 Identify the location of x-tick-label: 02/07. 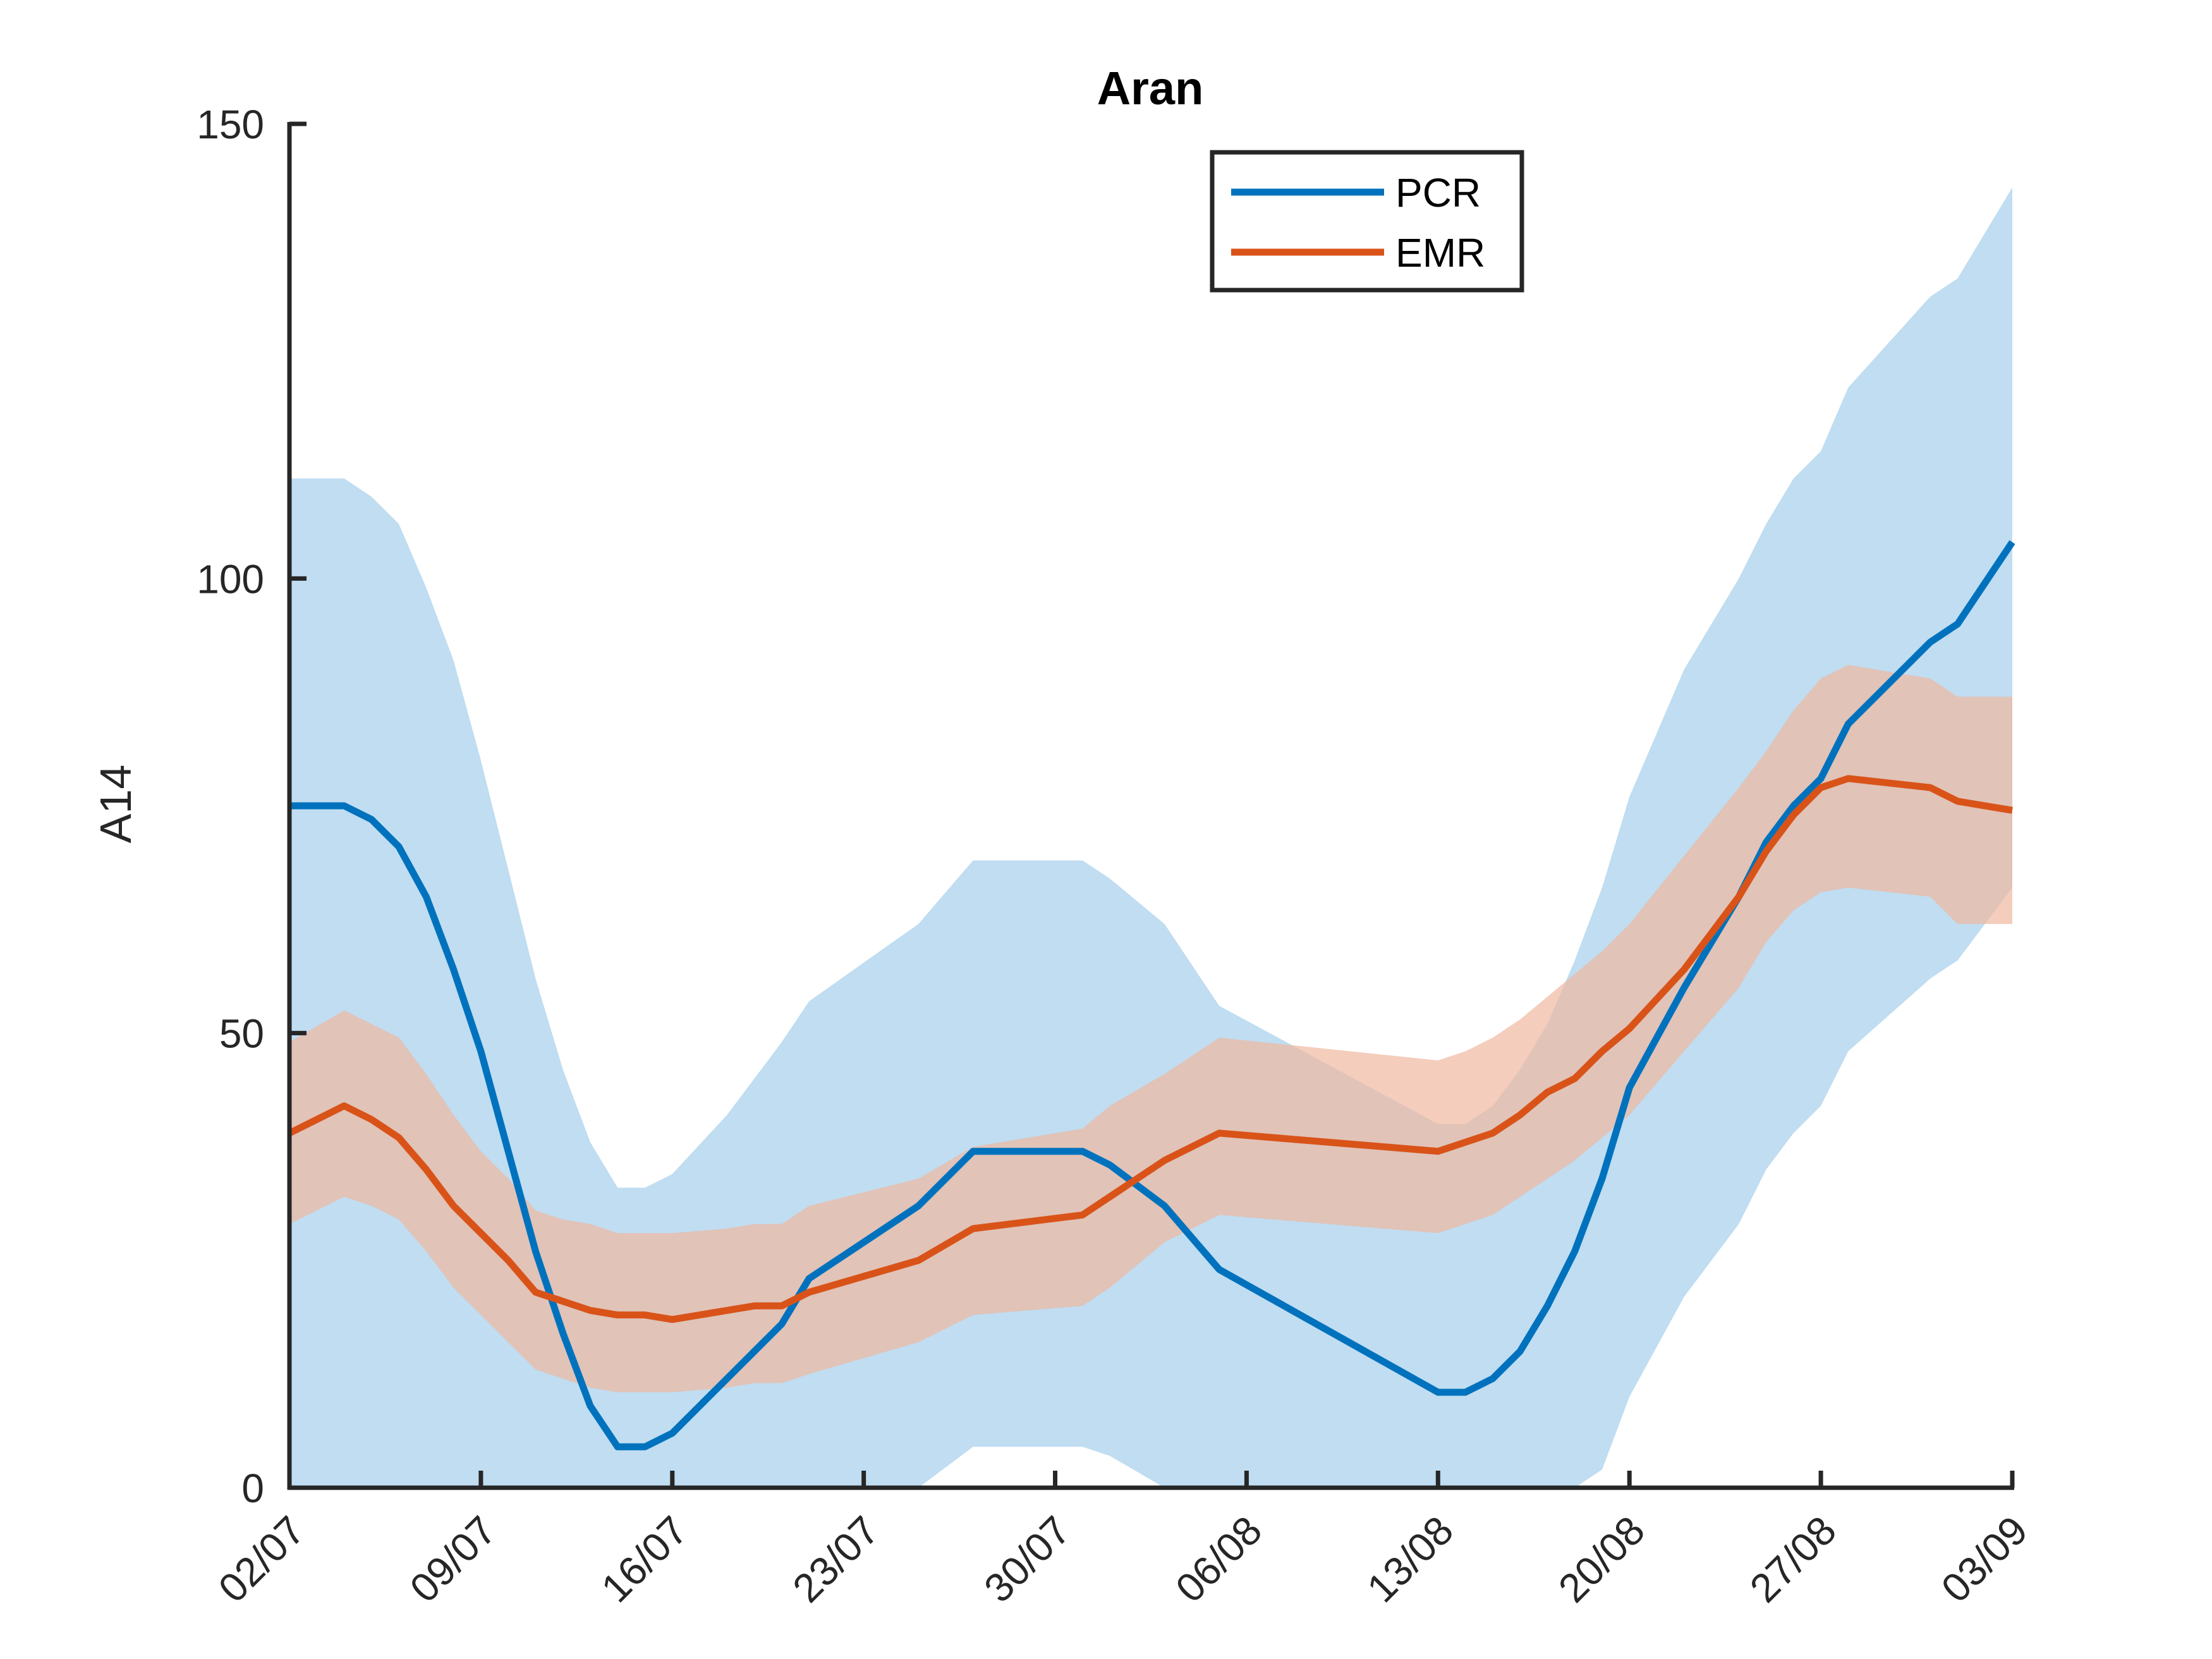
(261, 1559).